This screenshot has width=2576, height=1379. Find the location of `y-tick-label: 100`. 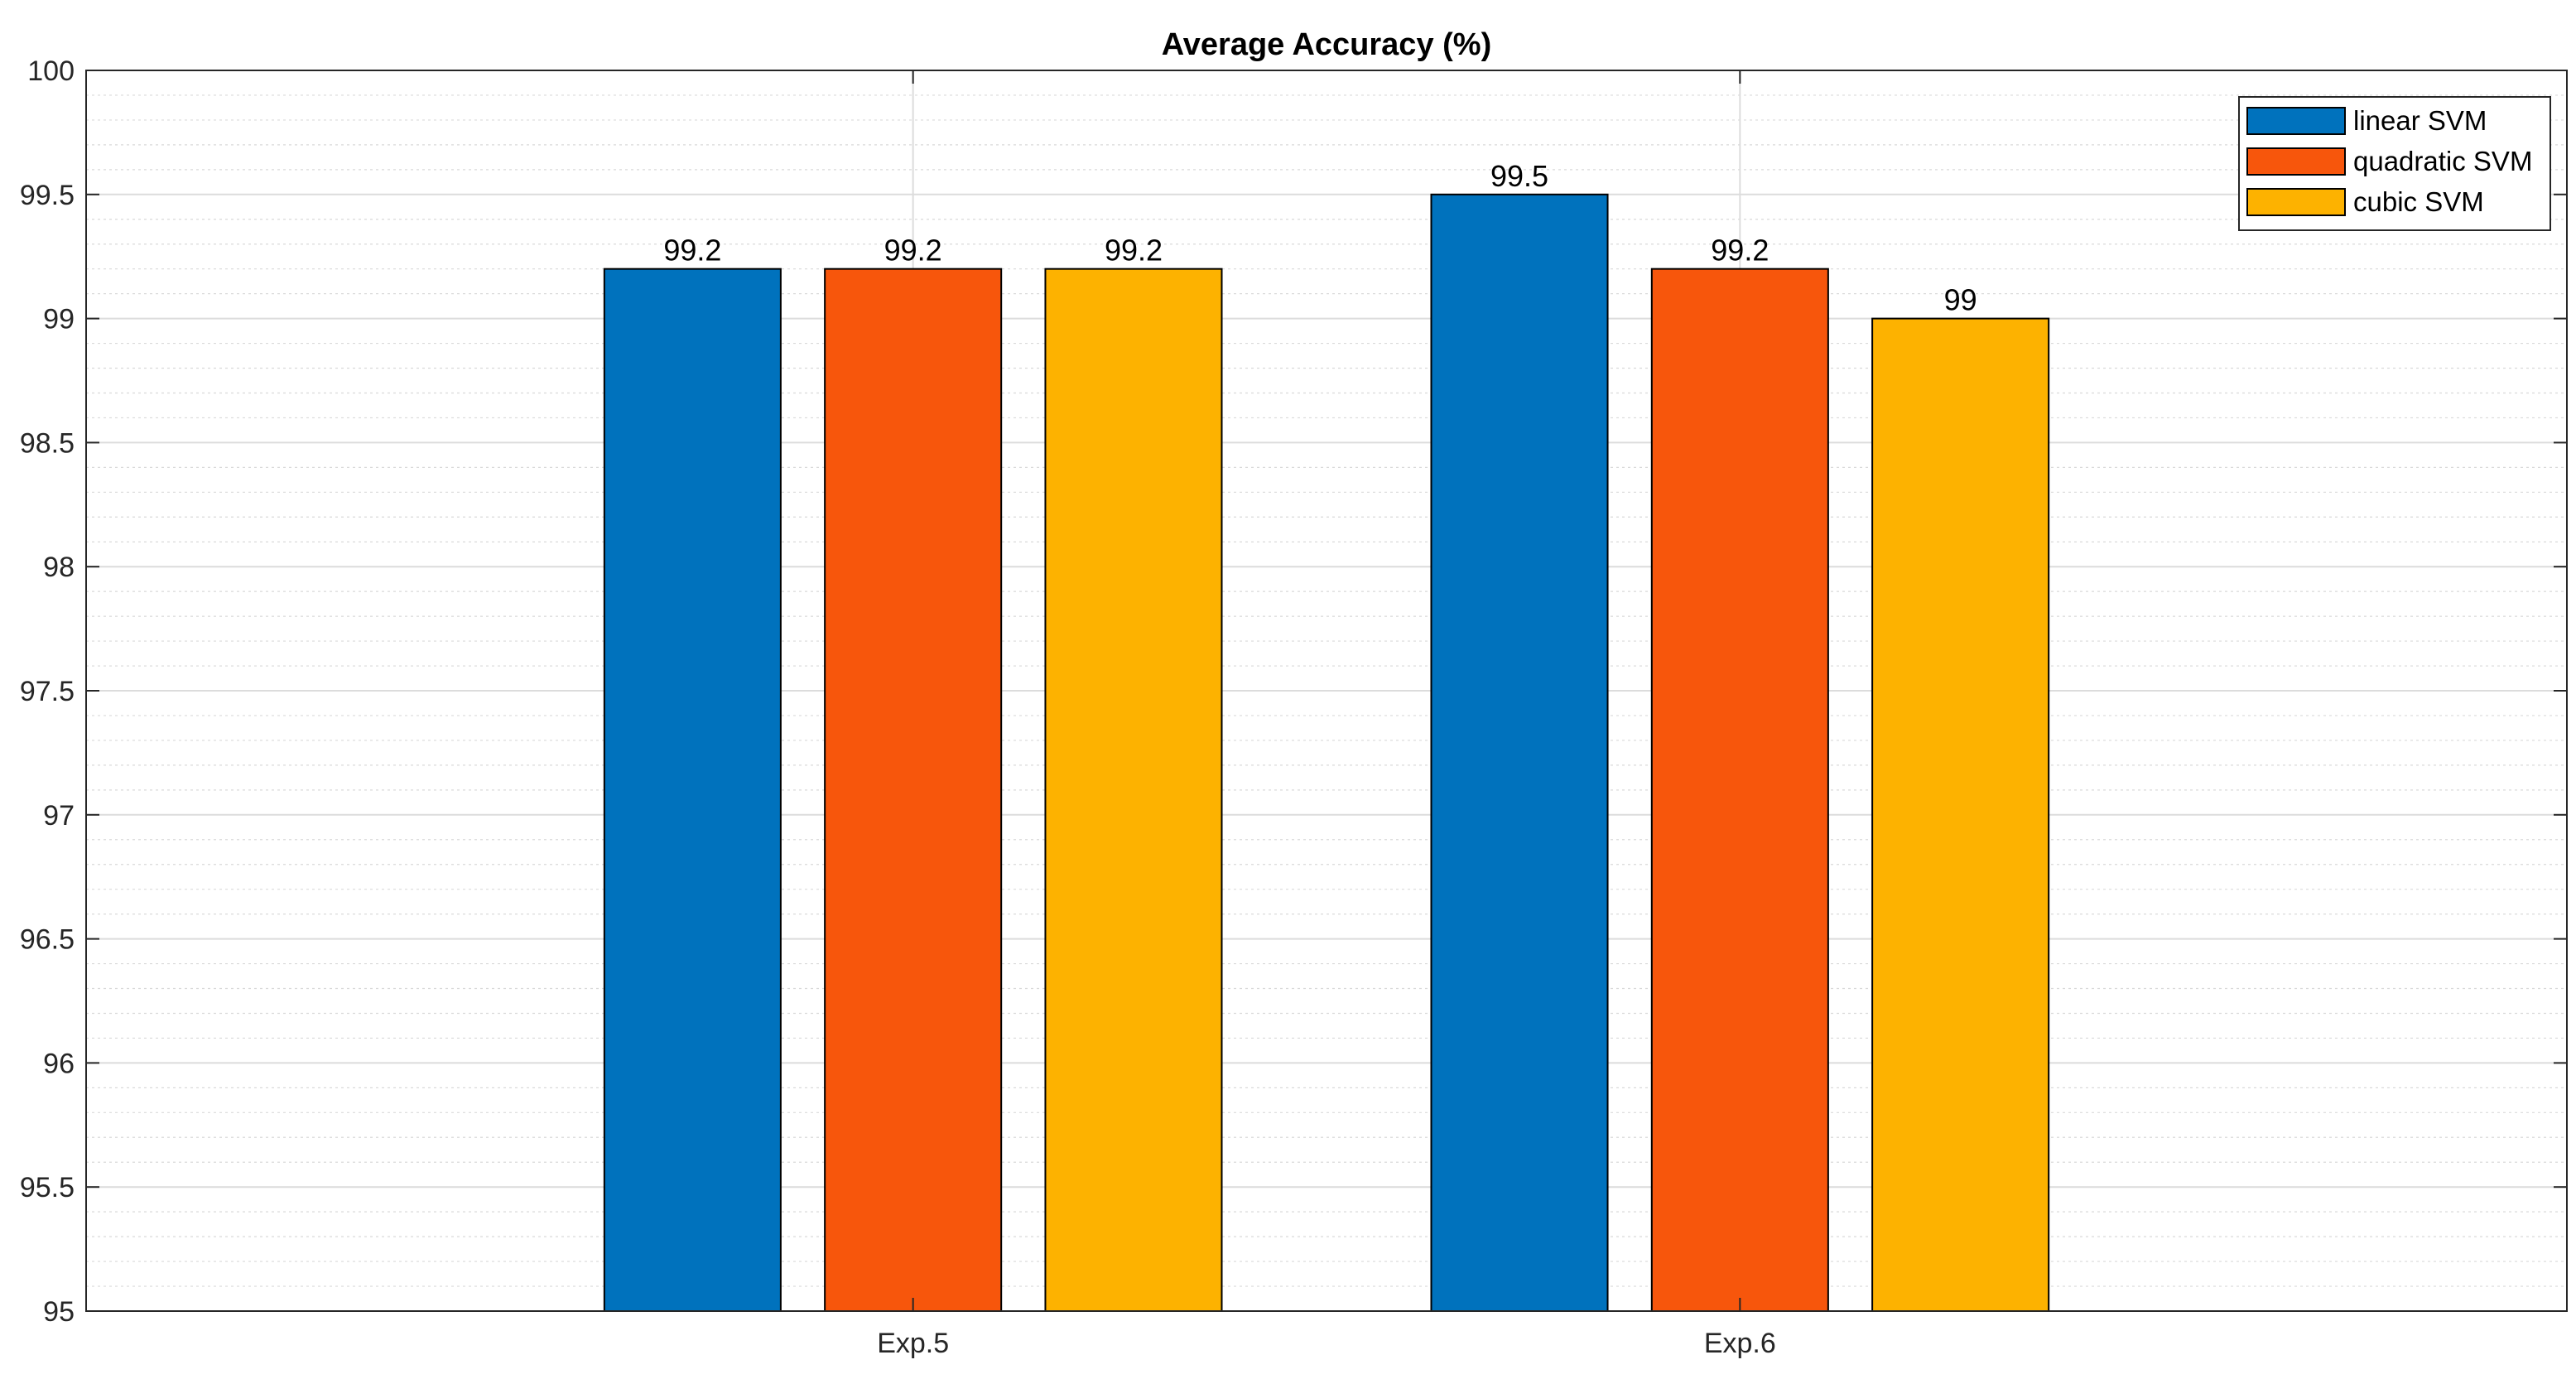

y-tick-label: 100 is located at coordinates (51, 71).